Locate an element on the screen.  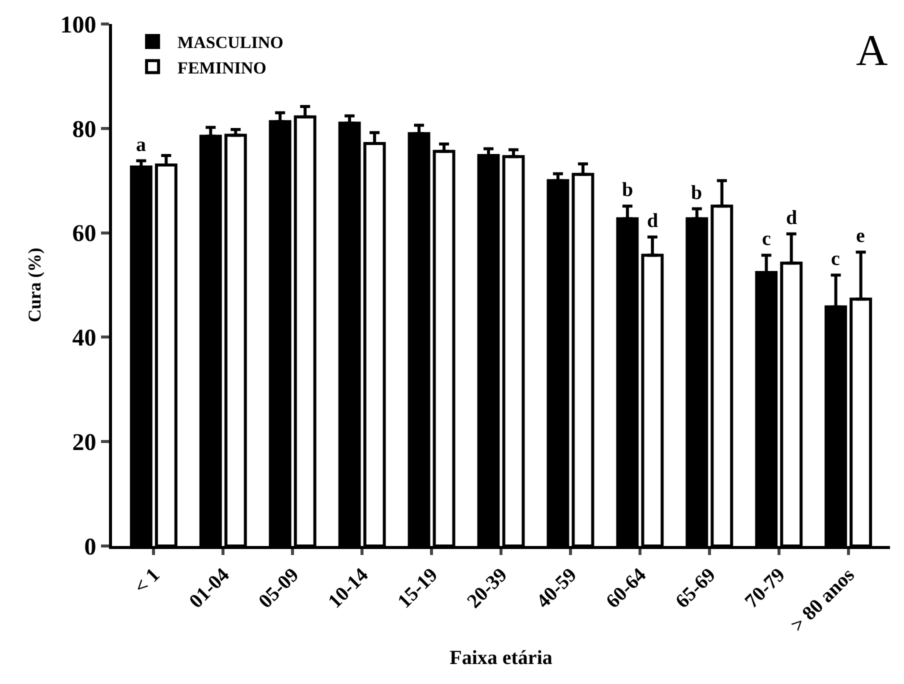
y-tick-label: 0 is located at coordinates (90, 547).